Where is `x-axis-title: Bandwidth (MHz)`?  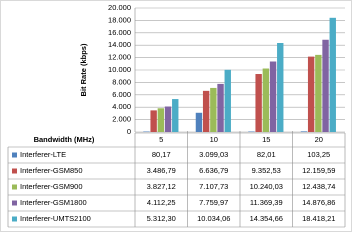 x-axis-title: Bandwidth (MHz) is located at coordinates (64, 139).